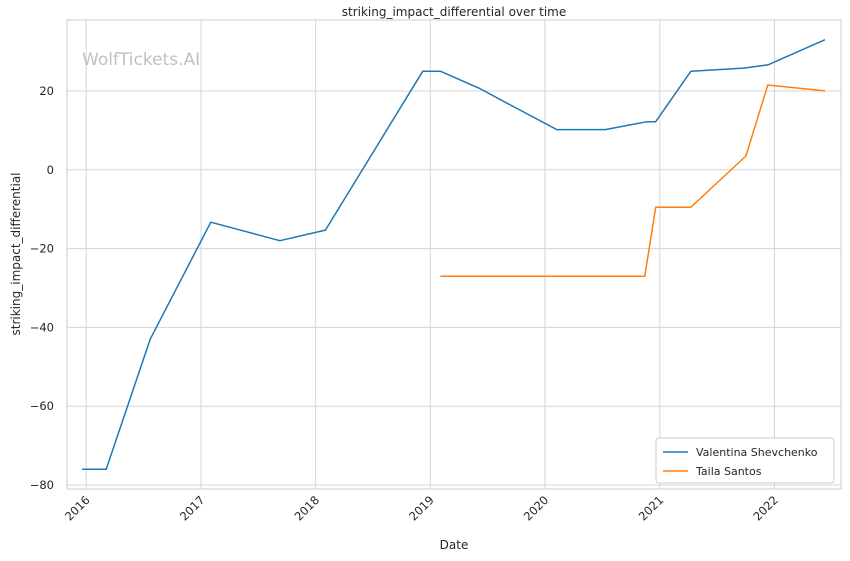 The image size is (850, 561). I want to click on y-tick-label: −40, so click(42, 327).